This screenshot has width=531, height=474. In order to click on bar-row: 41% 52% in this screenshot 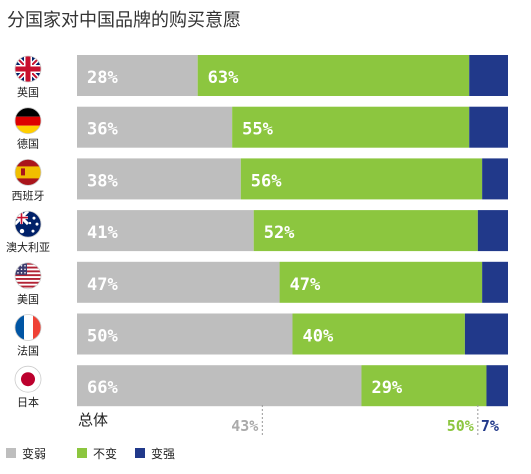, I will do `click(292, 231)`.